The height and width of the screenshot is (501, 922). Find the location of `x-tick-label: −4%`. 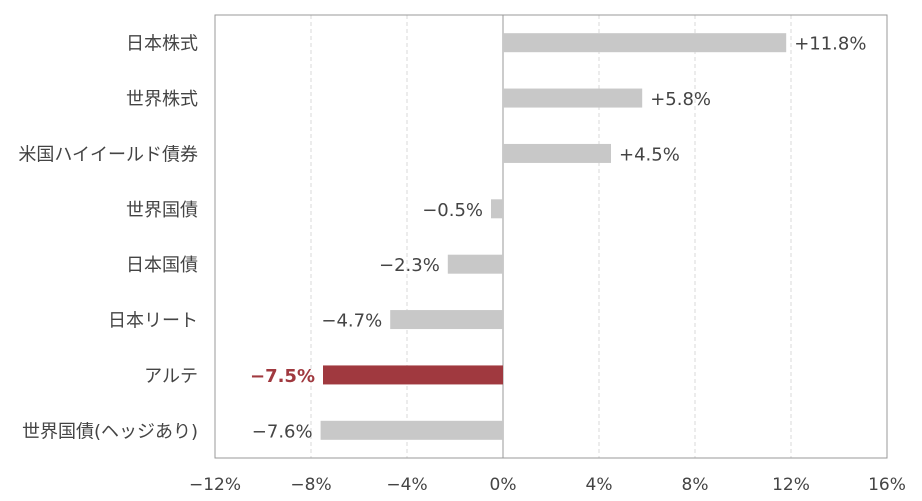

x-tick-label: −4% is located at coordinates (406, 485).